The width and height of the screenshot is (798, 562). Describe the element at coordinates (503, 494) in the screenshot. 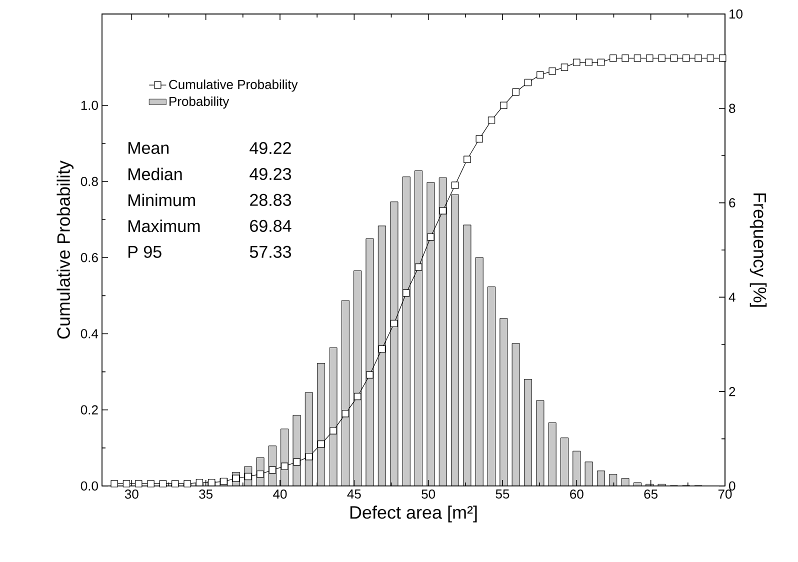

I see `x-tick-label: 55` at that location.